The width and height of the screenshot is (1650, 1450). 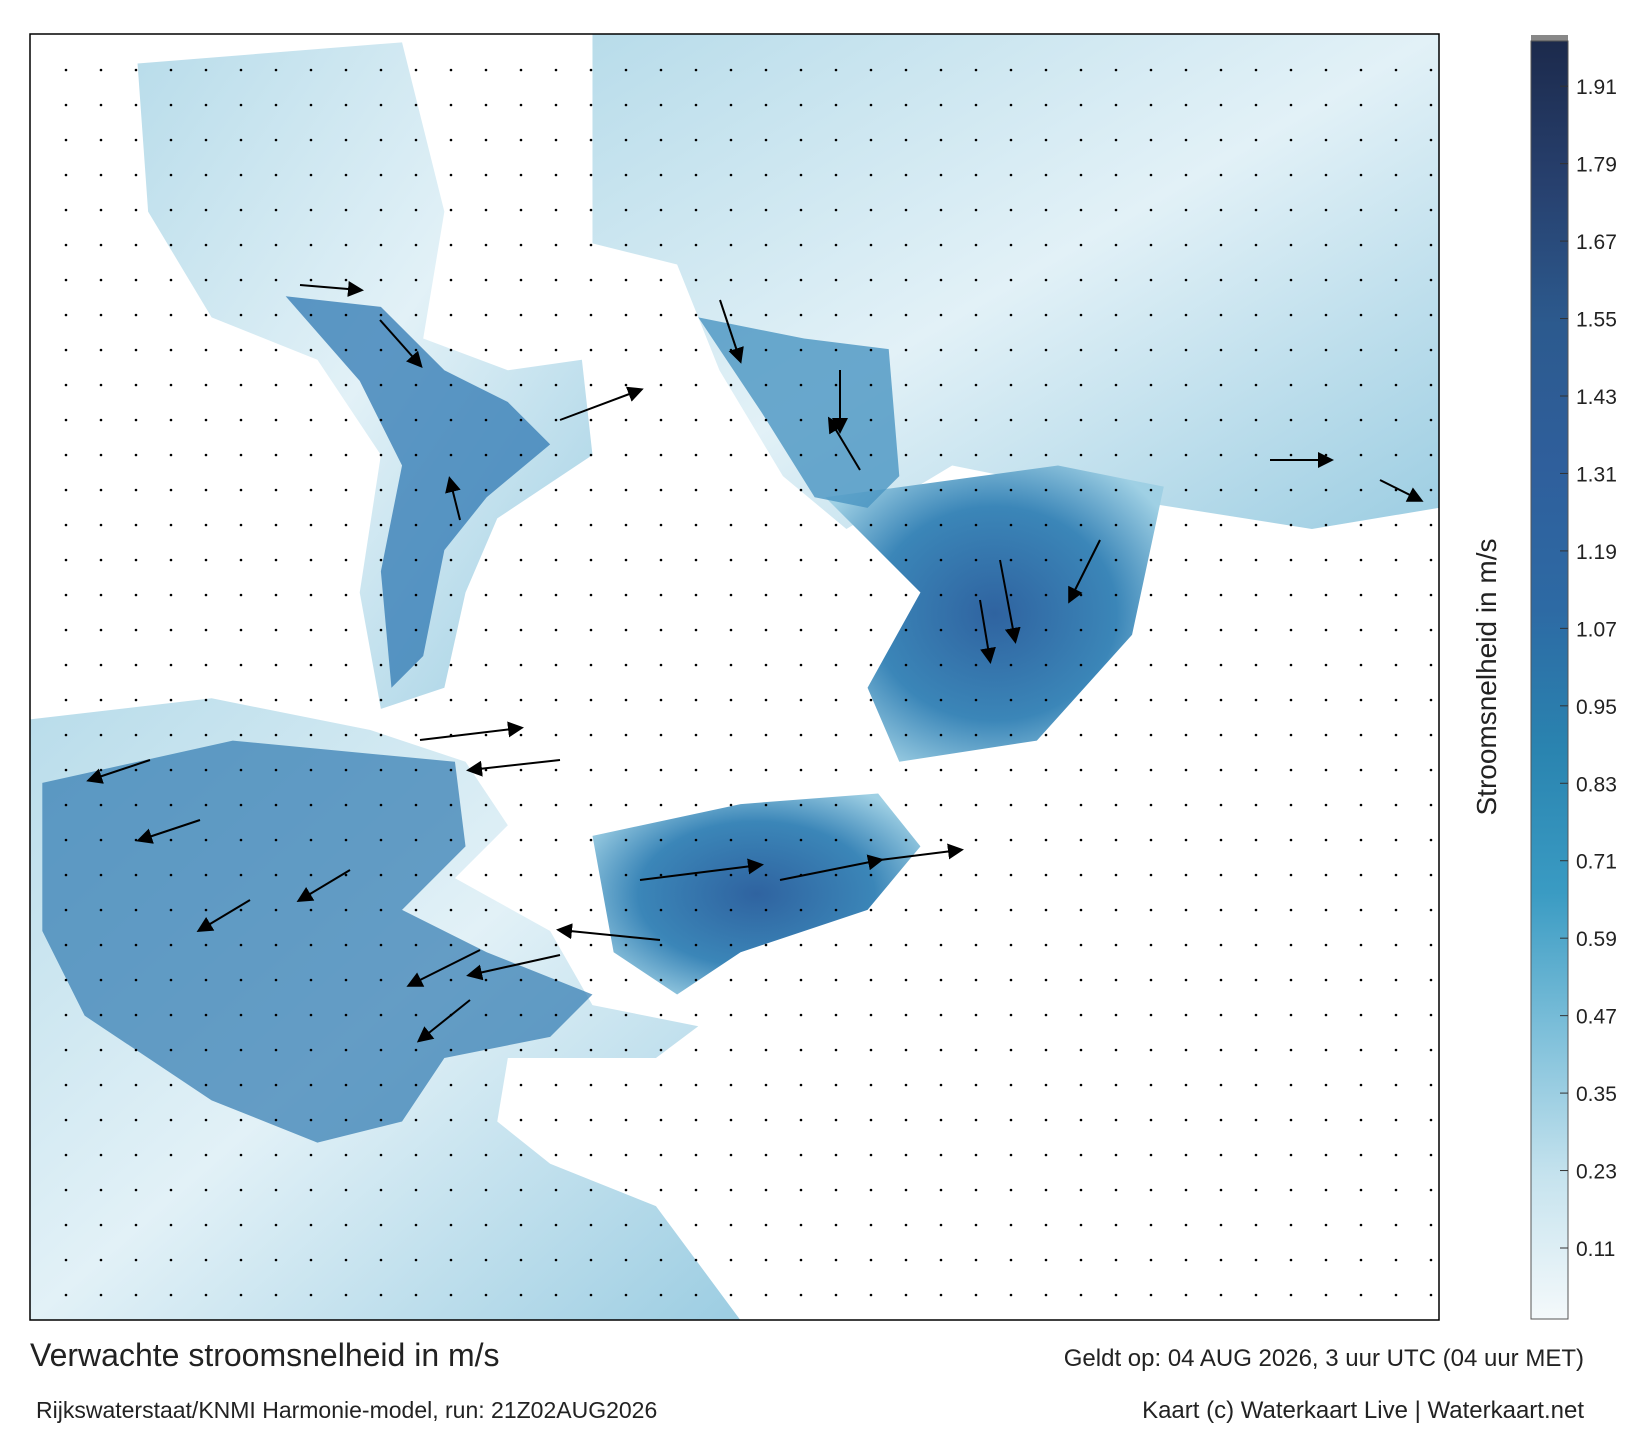 I want to click on colorbar-tick-label: 0.35, so click(x=1596, y=1094).